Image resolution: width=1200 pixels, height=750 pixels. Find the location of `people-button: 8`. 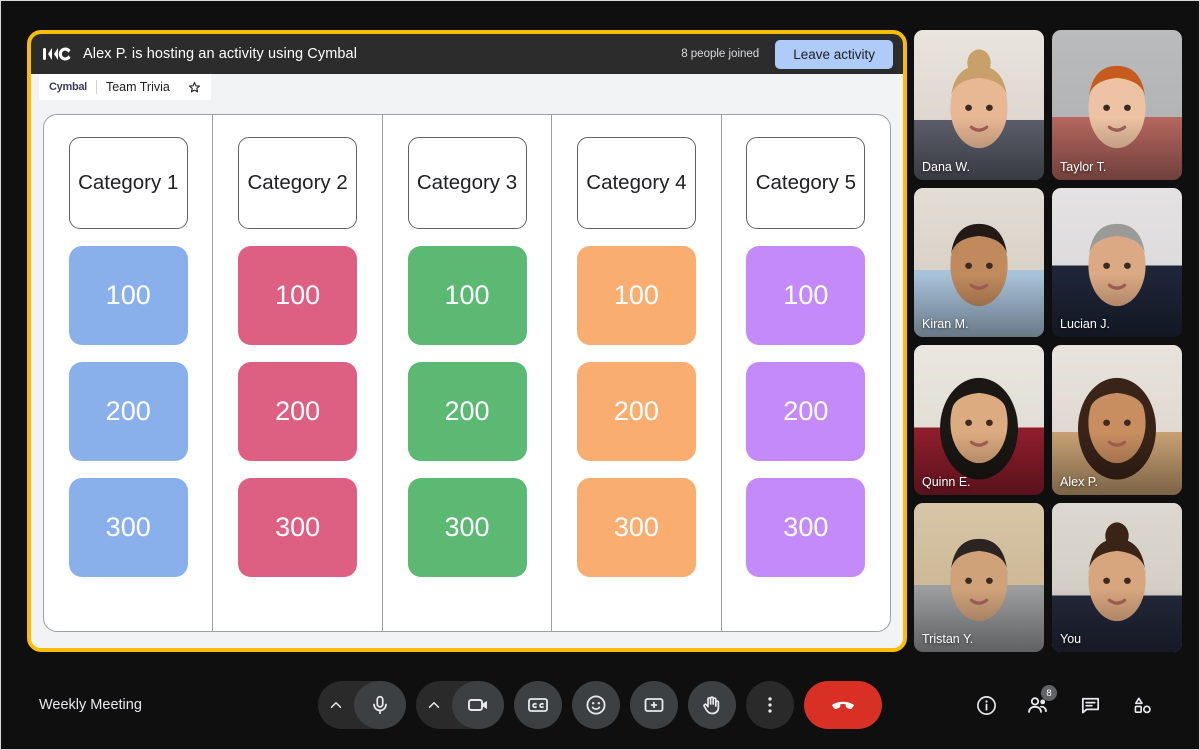

people-button: 8 is located at coordinates (1038, 705).